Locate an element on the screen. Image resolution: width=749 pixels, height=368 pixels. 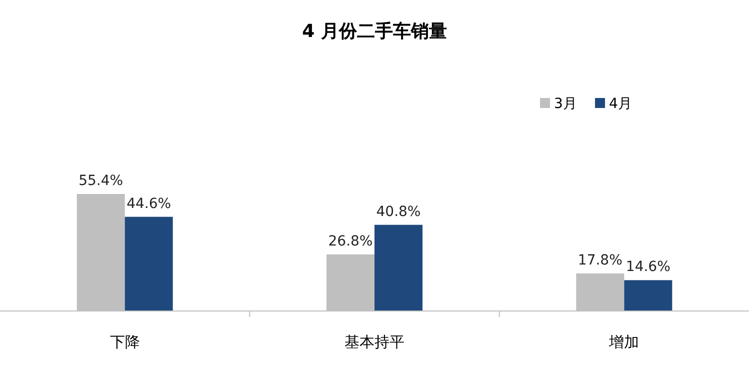
legend-label: 4月 is located at coordinates (620, 104).